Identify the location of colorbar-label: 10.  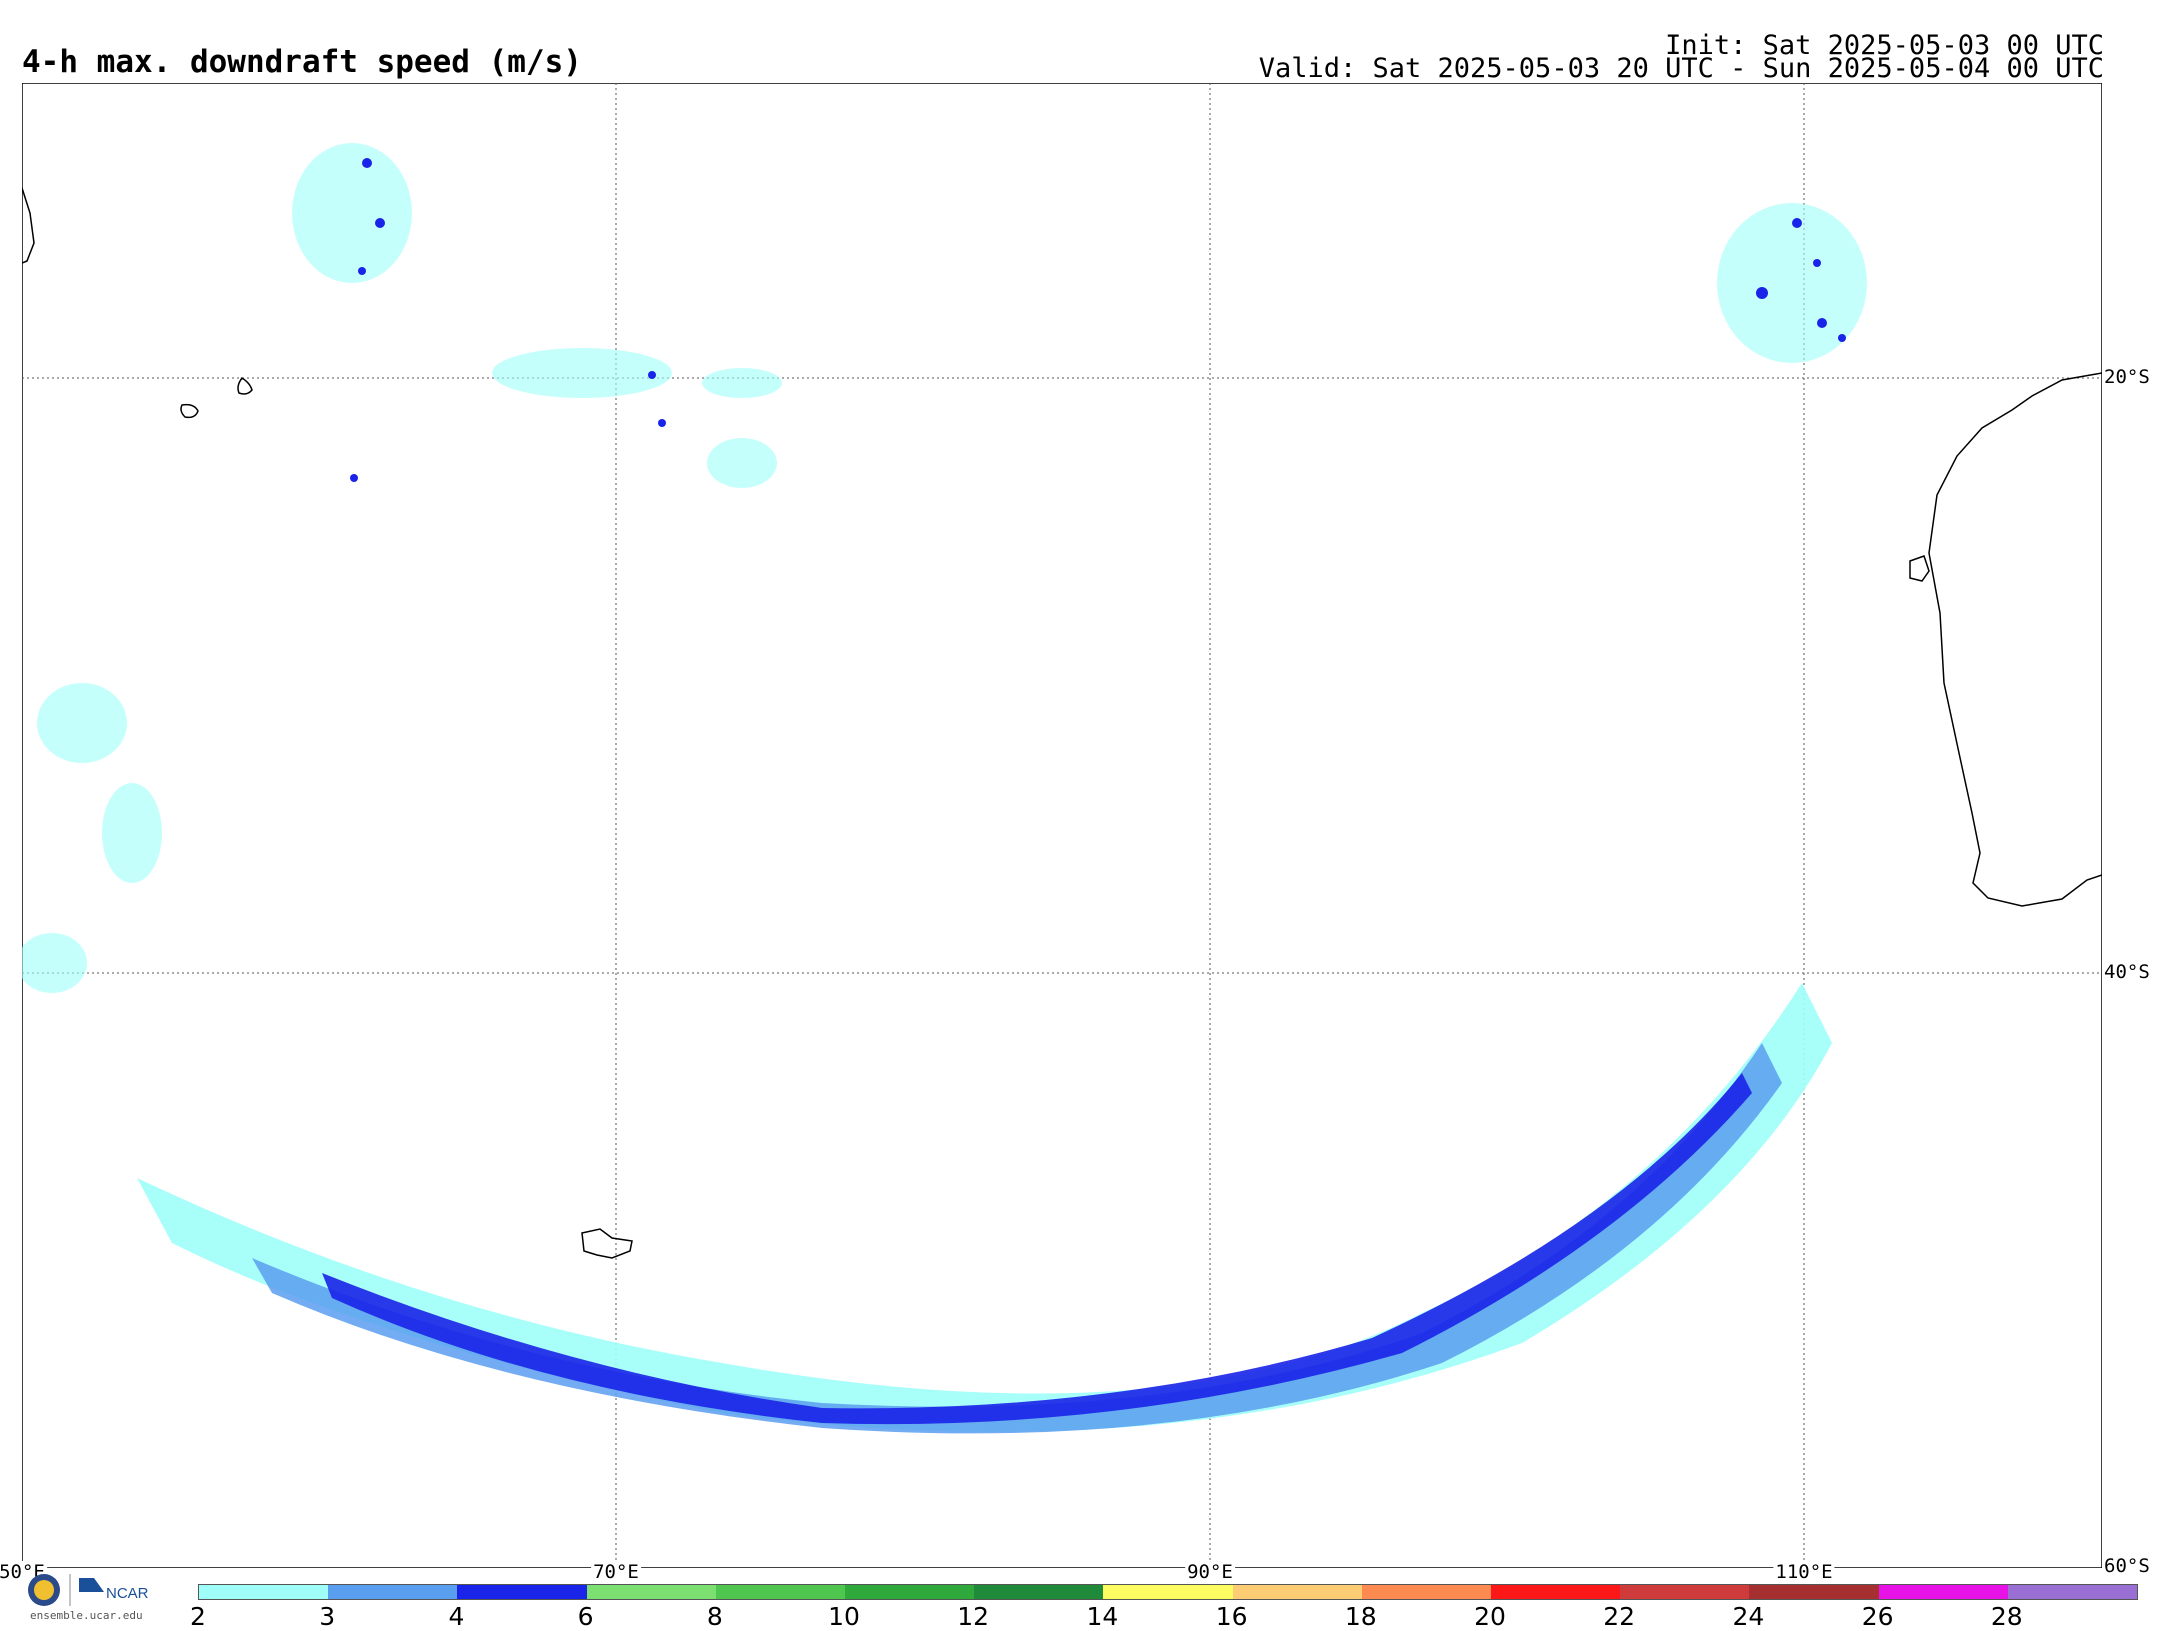
(844, 1616).